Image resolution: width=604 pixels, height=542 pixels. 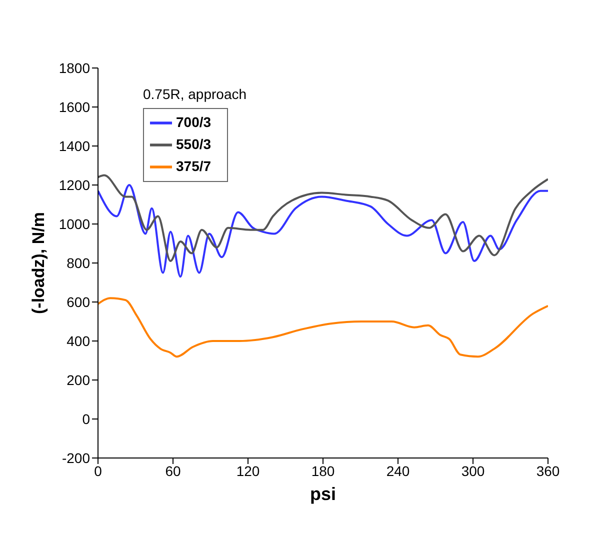 What do you see at coordinates (74, 224) in the screenshot?
I see `y-tick-label: 1000` at bounding box center [74, 224].